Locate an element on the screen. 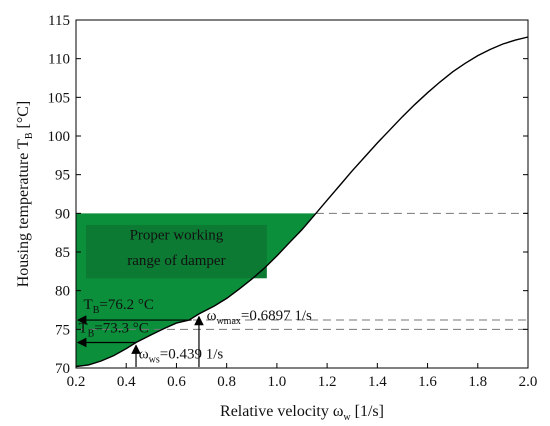 This screenshot has height=426, width=550. x-tick-label: 0.2 is located at coordinates (76, 382).